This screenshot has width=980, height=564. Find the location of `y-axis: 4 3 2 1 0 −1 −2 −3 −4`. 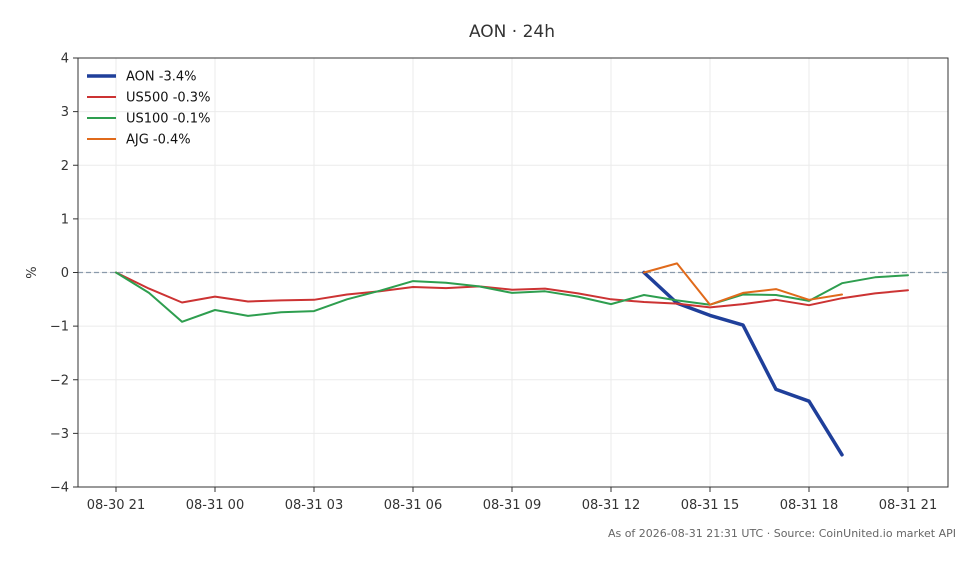

y-axis: 4 3 2 1 0 −1 −2 −3 −4 is located at coordinates (64, 274).